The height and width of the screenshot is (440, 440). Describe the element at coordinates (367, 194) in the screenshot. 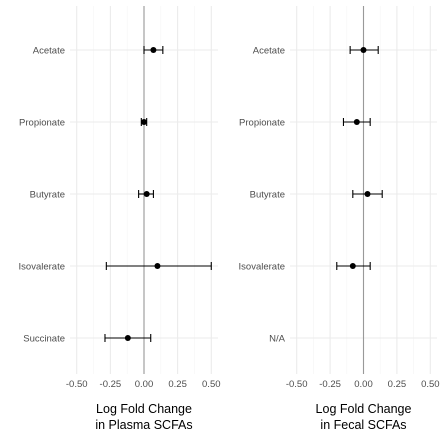

I see `fecal-point-butyrate` at that location.